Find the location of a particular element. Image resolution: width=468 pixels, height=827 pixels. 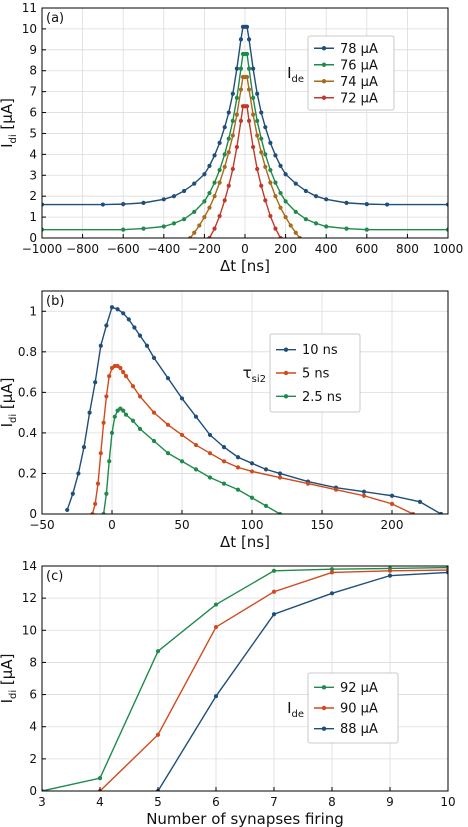

legend-title: Ide is located at coordinates (295, 709).